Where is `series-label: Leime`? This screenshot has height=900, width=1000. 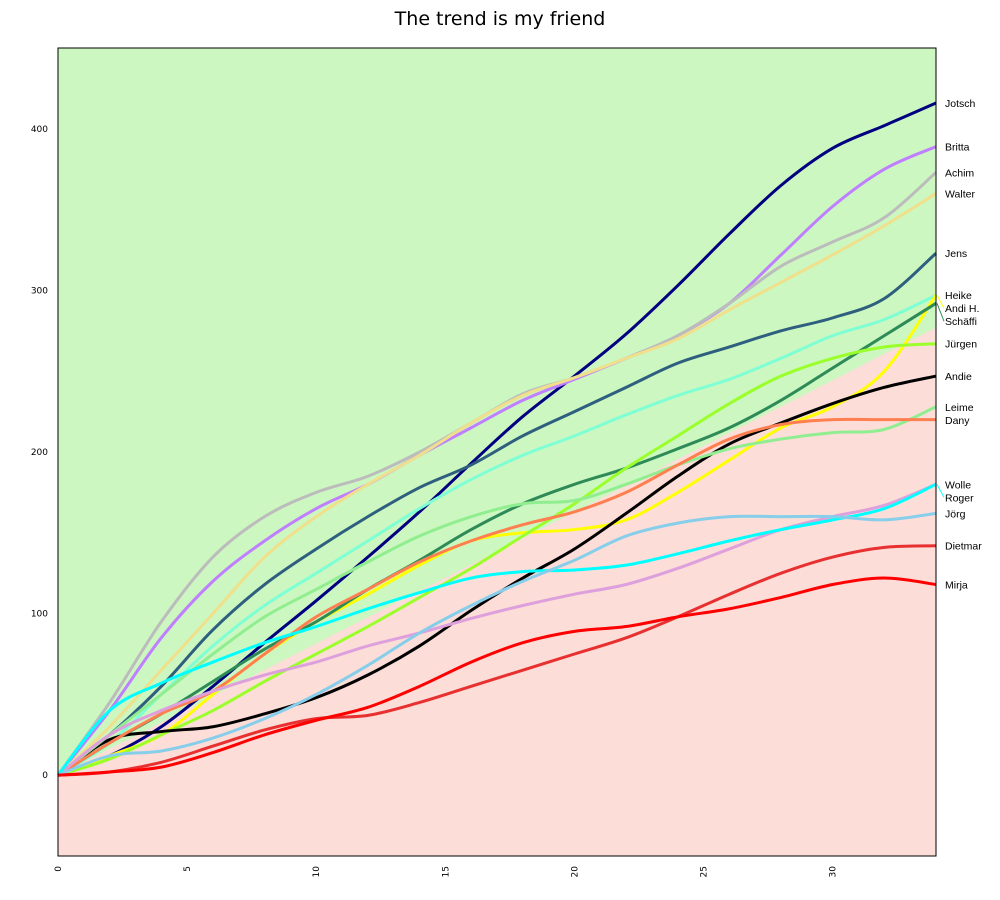
series-label: Leime is located at coordinates (959, 408).